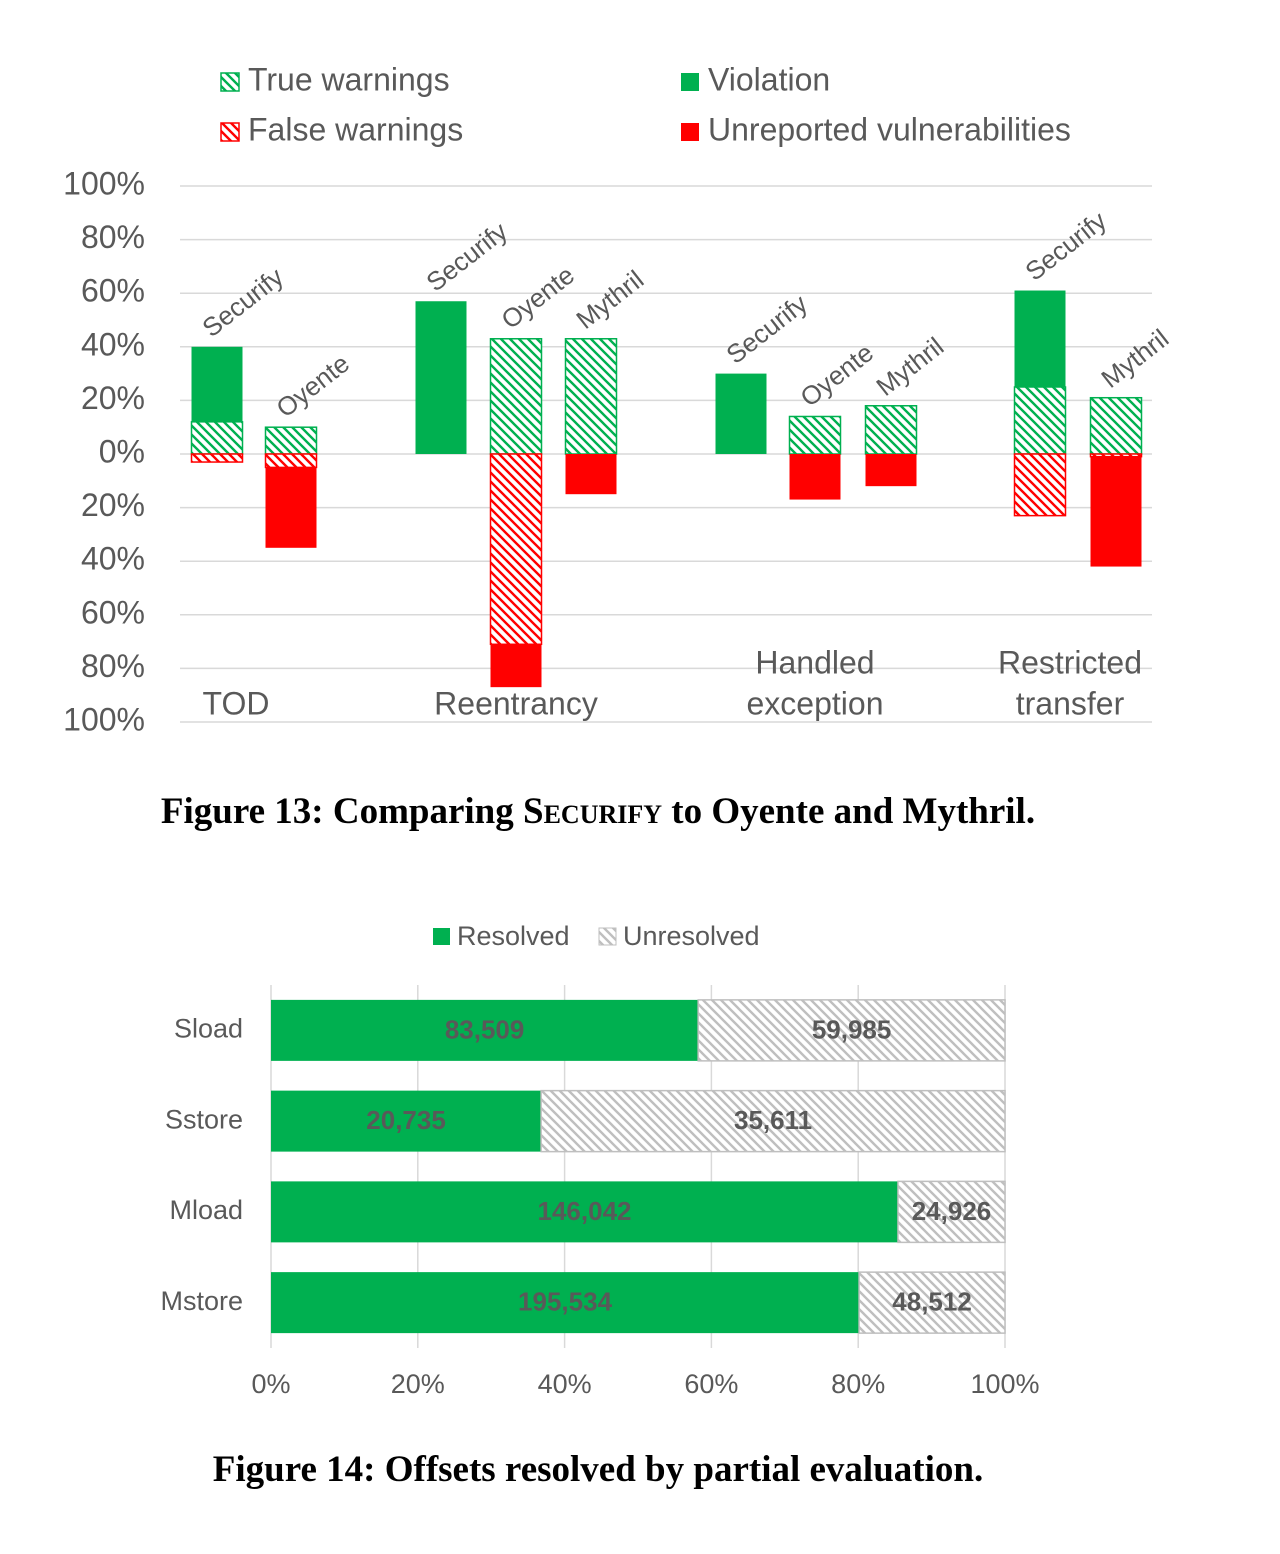 This screenshot has width=1280, height=1554. I want to click on group-label: Reentrancy, so click(516, 703).